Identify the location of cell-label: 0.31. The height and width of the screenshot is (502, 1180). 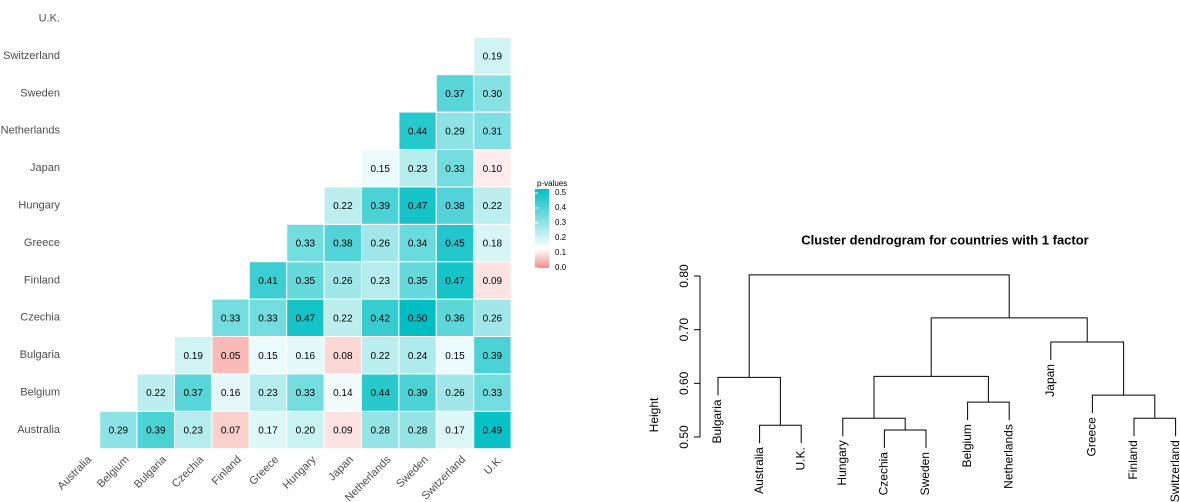
(493, 131).